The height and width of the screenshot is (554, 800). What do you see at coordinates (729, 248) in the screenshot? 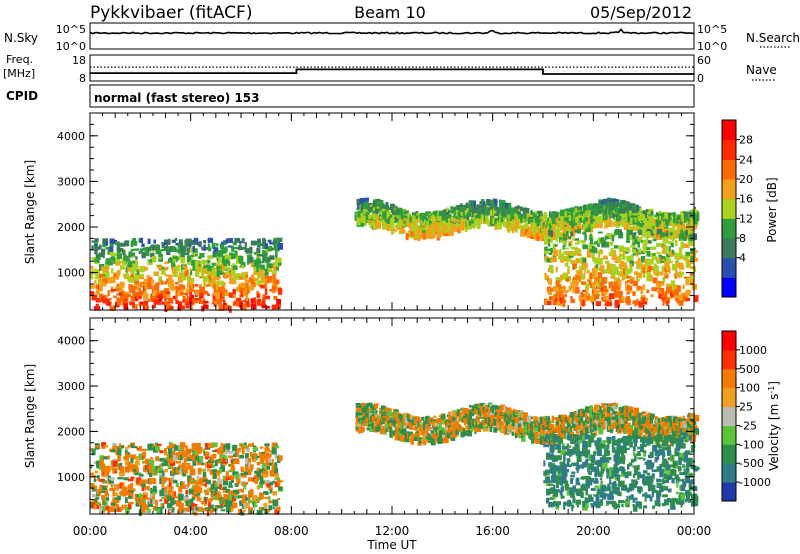
I see `colorbar-segment` at bounding box center [729, 248].